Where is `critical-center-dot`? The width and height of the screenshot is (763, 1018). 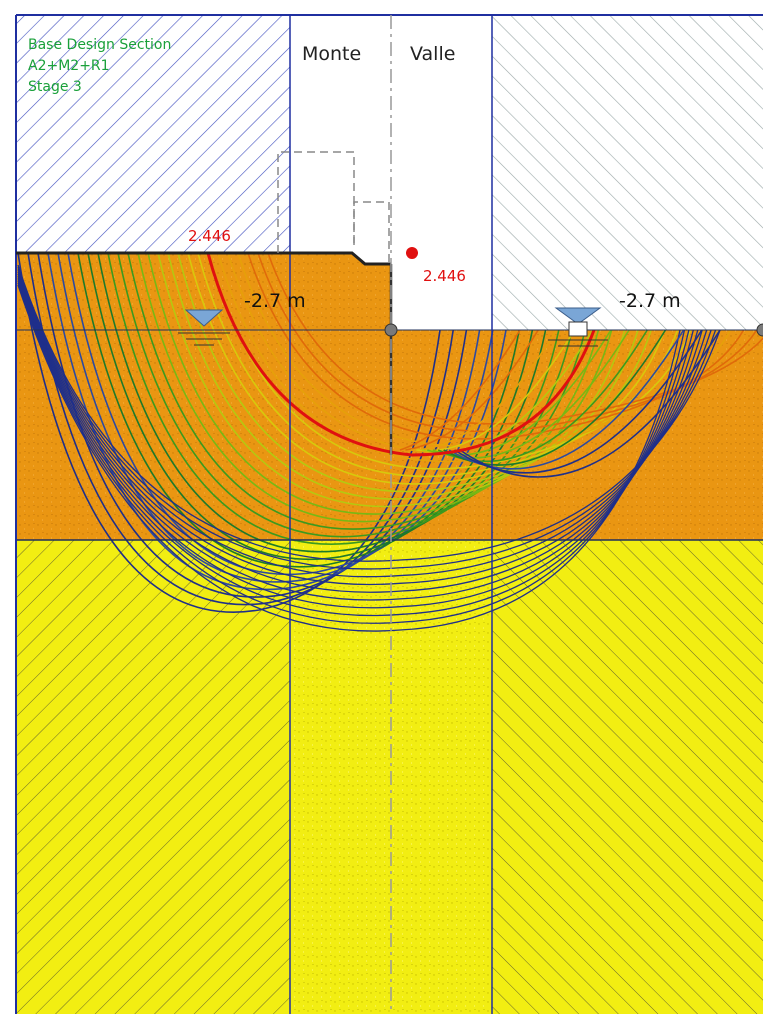
critical-center-dot is located at coordinates (412, 253).